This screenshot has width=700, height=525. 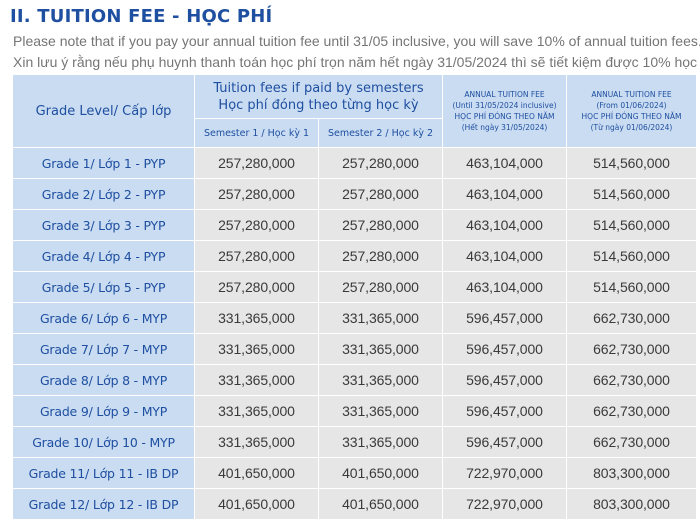 I want to click on header-semester-1: Semester 1 / Học kỳ 1, so click(x=256, y=133).